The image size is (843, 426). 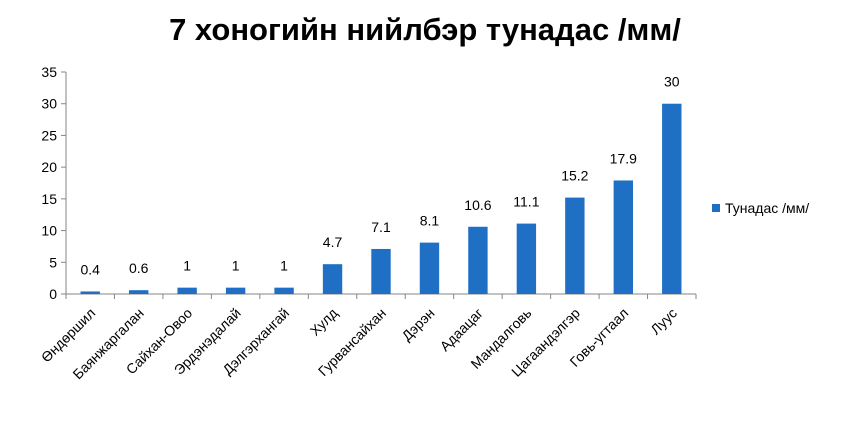 What do you see at coordinates (54, 183) in the screenshot?
I see `y-axis: 0 5 10 15 20 25 30 35` at bounding box center [54, 183].